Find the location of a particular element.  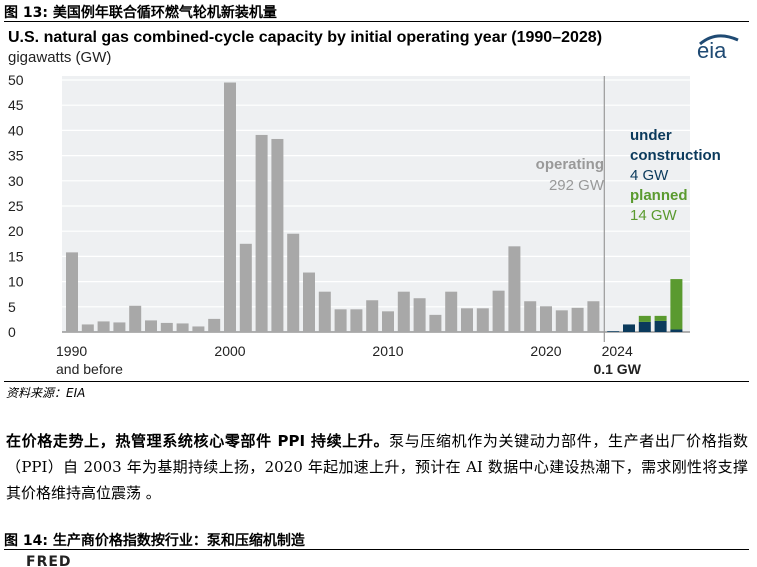

bar-operating-2002 is located at coordinates (261, 233).